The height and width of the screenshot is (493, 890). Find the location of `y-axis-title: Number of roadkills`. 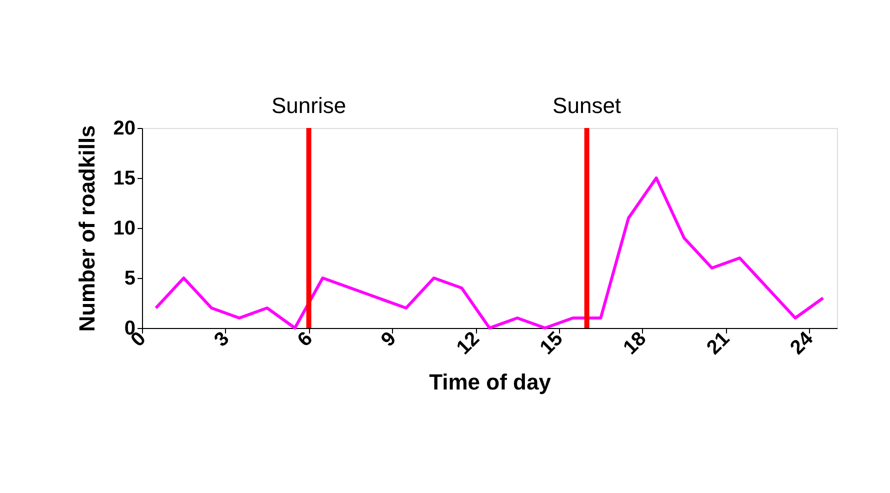

y-axis-title: Number of roadkills is located at coordinates (87, 228).